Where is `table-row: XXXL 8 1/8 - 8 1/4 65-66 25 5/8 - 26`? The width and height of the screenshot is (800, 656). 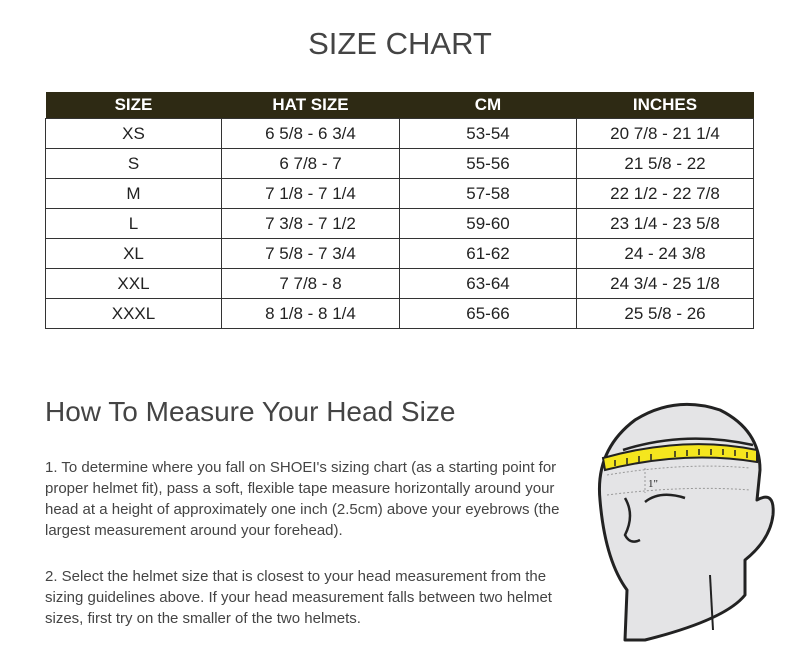
table-row: XXXL 8 1/8 - 8 1/4 65-66 25 5/8 - 26 is located at coordinates (399, 313).